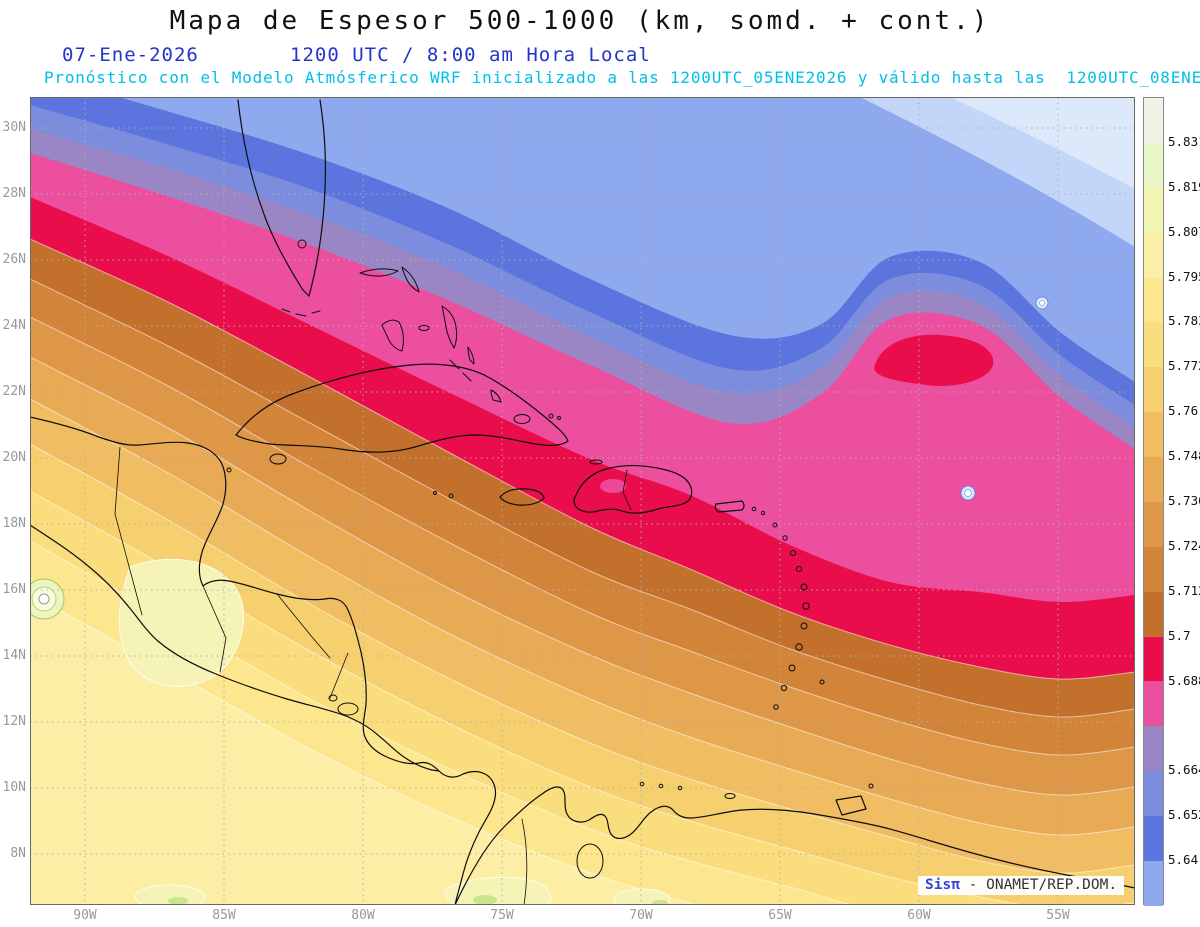  Describe the element at coordinates (1179, 635) in the screenshot. I see `colorbar-tick-label: 5.7` at that location.